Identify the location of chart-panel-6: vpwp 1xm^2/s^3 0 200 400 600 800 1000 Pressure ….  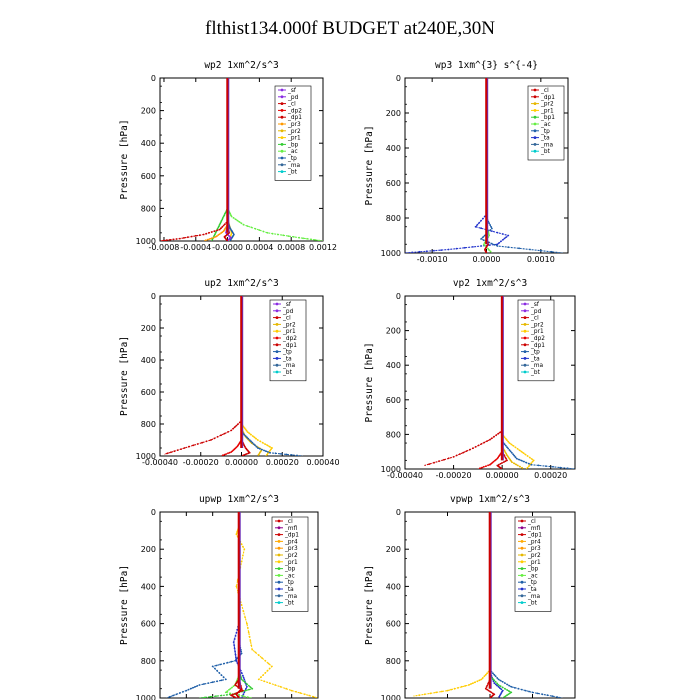
(470, 597).